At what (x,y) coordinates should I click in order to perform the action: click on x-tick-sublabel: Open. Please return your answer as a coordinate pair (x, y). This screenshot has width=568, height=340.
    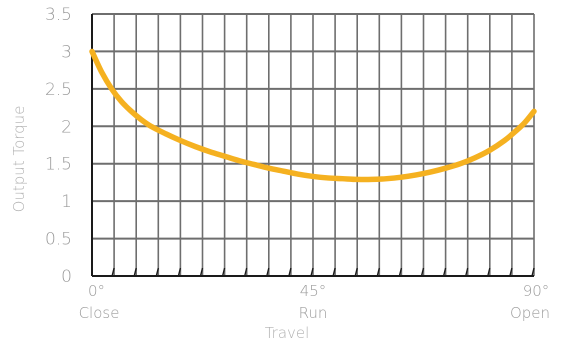
    Looking at the image, I should click on (530, 313).